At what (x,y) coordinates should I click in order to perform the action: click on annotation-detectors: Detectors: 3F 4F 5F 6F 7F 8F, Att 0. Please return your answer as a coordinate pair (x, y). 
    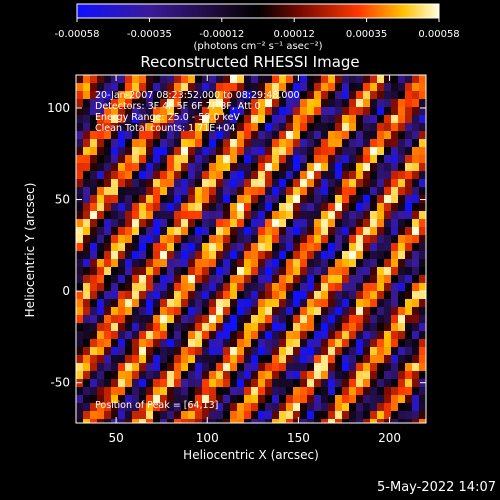
    Looking at the image, I should click on (178, 106).